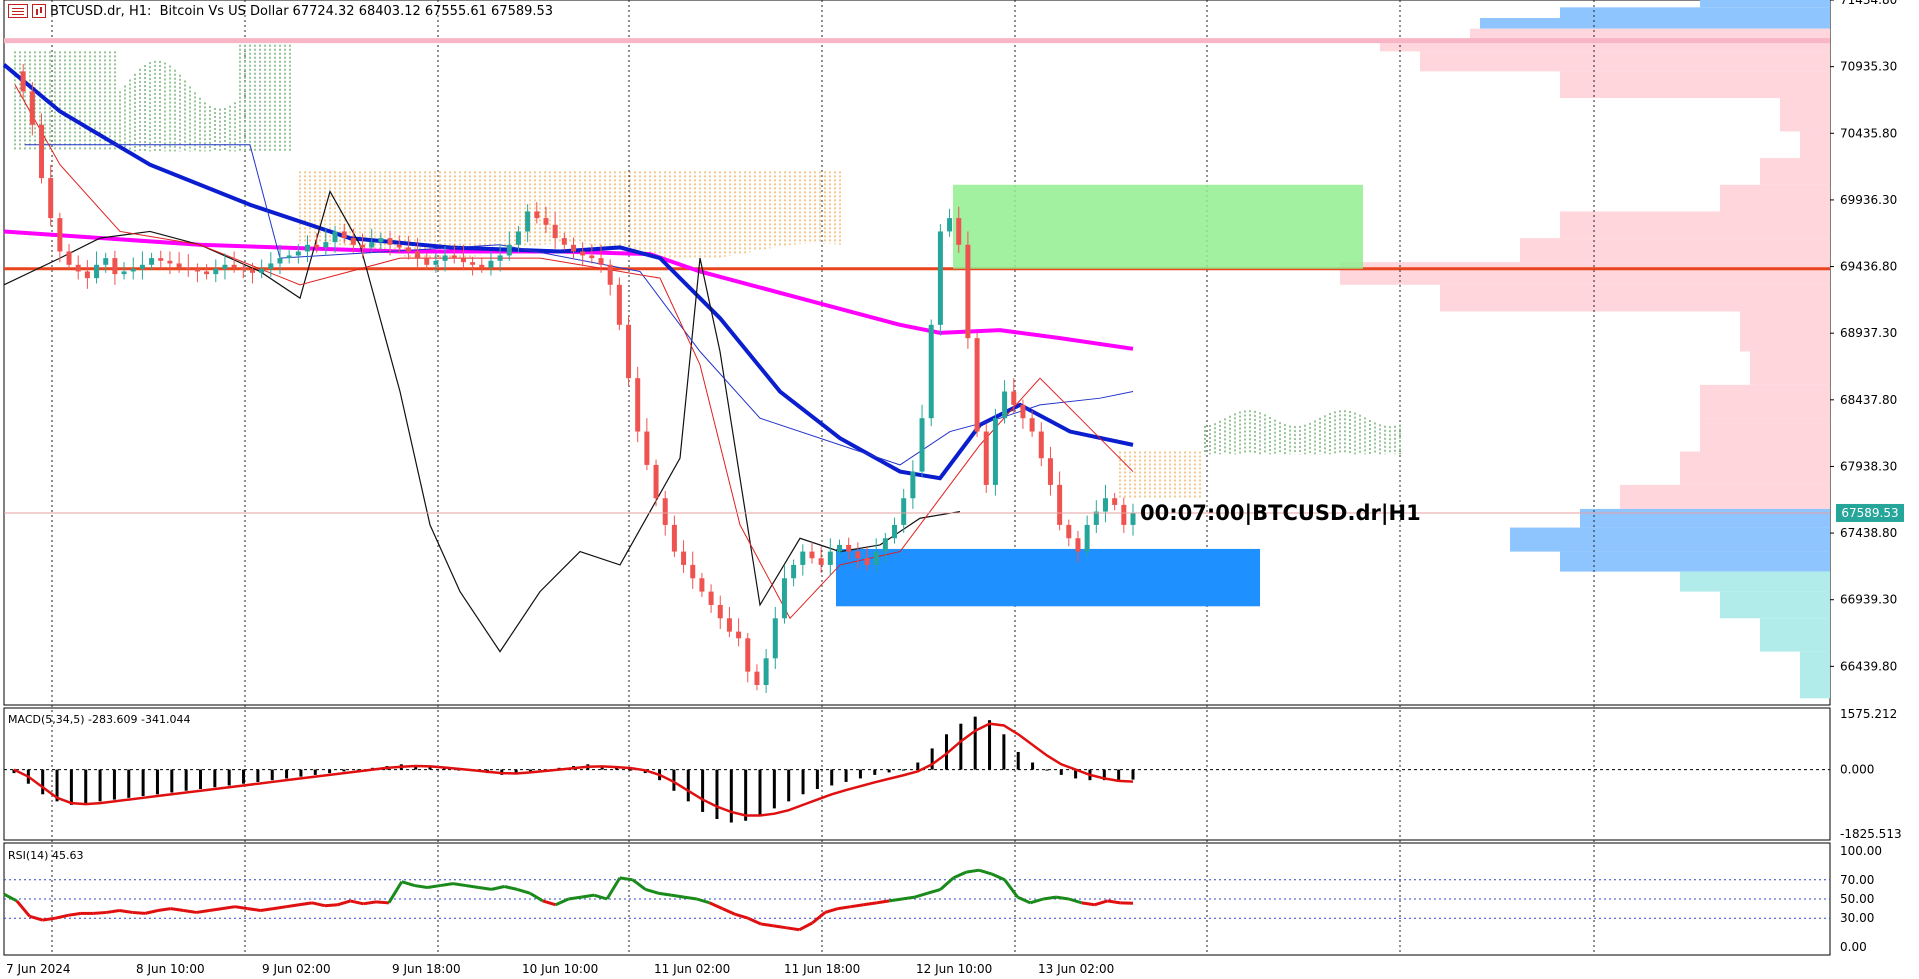 The width and height of the screenshot is (1919, 979). Describe the element at coordinates (560, 969) in the screenshot. I see `time-tick-label: 10 Jun 10:00` at that location.